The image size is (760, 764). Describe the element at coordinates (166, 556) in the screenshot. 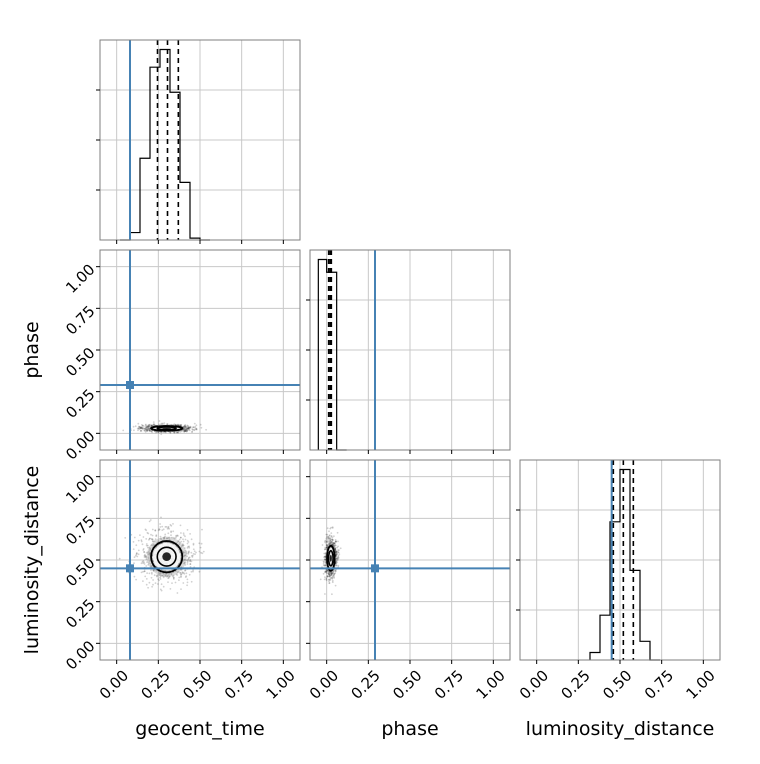

I see `scatter-geocent-time-vs-luminosity-distance-contour-mid` at that location.